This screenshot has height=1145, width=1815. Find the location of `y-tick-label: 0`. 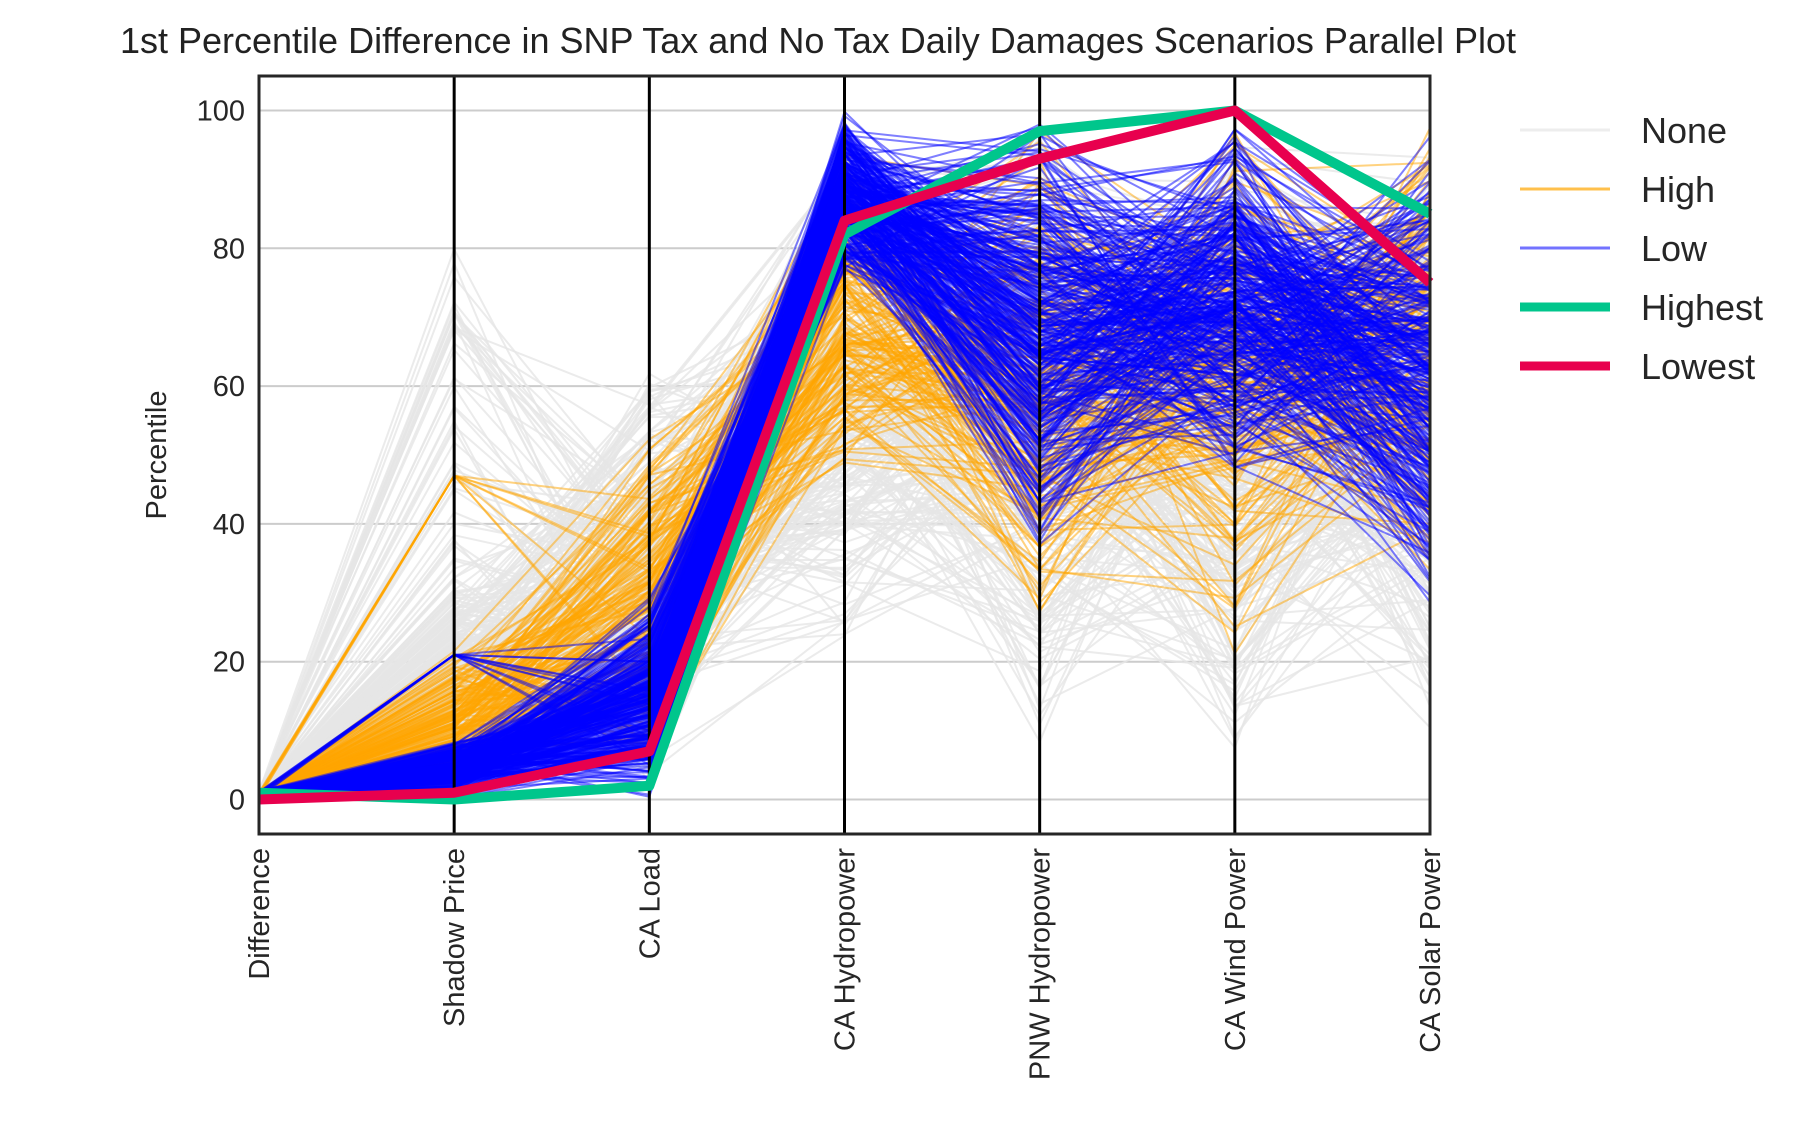

y-tick-label: 0 is located at coordinates (237, 801).